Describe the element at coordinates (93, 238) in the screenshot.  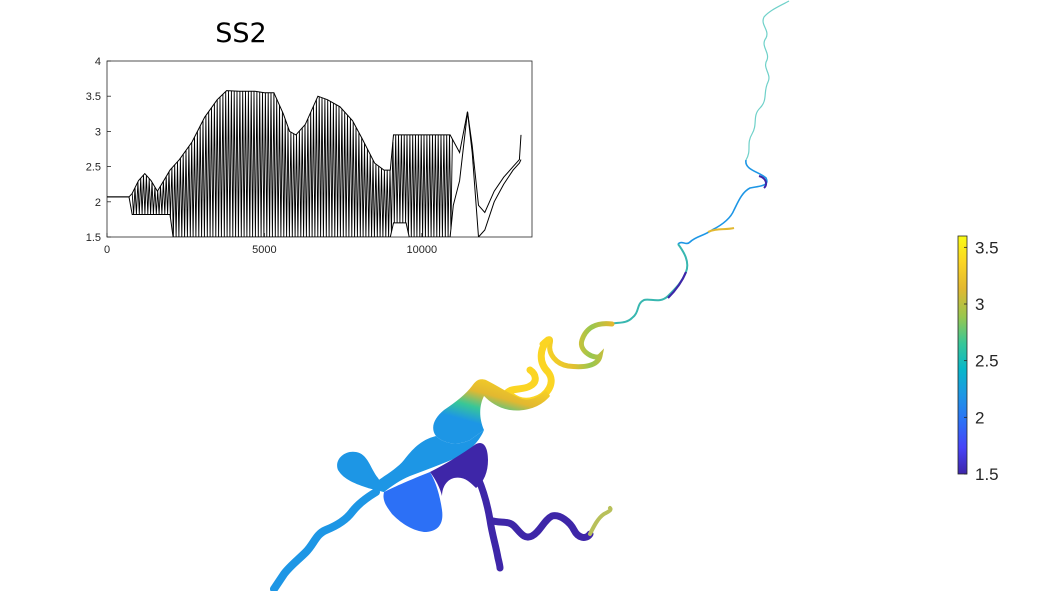
I see `y-tick-label: 1.5` at that location.